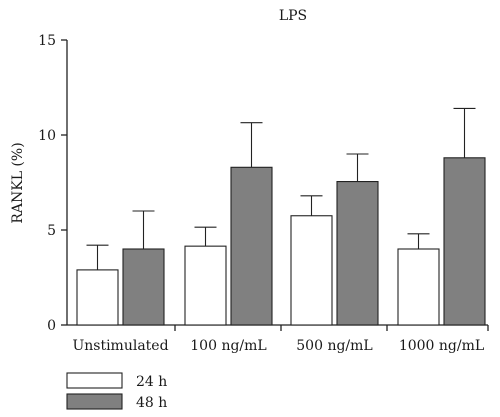  Describe the element at coordinates (151, 403) in the screenshot. I see `legend-label-1: 48 h` at that location.